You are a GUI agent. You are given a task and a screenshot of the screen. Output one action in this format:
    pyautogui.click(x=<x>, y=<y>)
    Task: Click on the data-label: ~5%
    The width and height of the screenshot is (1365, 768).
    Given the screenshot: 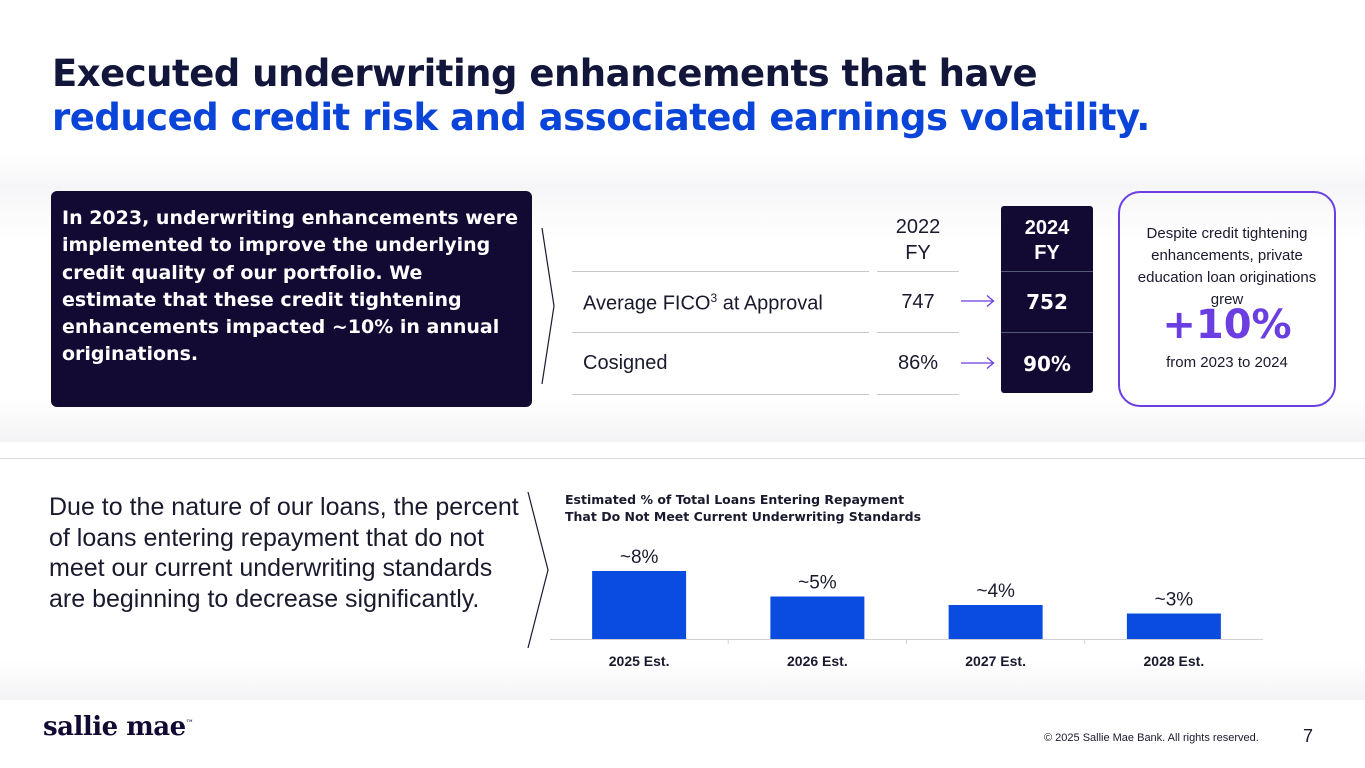 What is the action you would take?
    pyautogui.click(x=817, y=583)
    